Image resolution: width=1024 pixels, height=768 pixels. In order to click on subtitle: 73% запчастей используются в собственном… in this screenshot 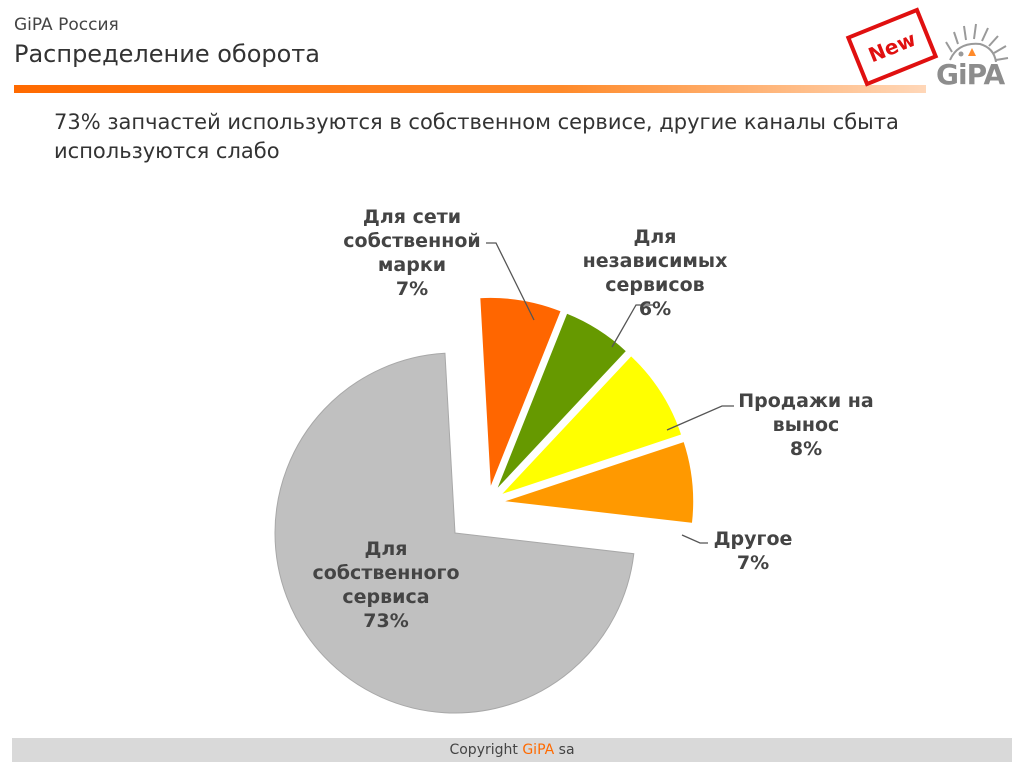, I will do `click(476, 136)`.